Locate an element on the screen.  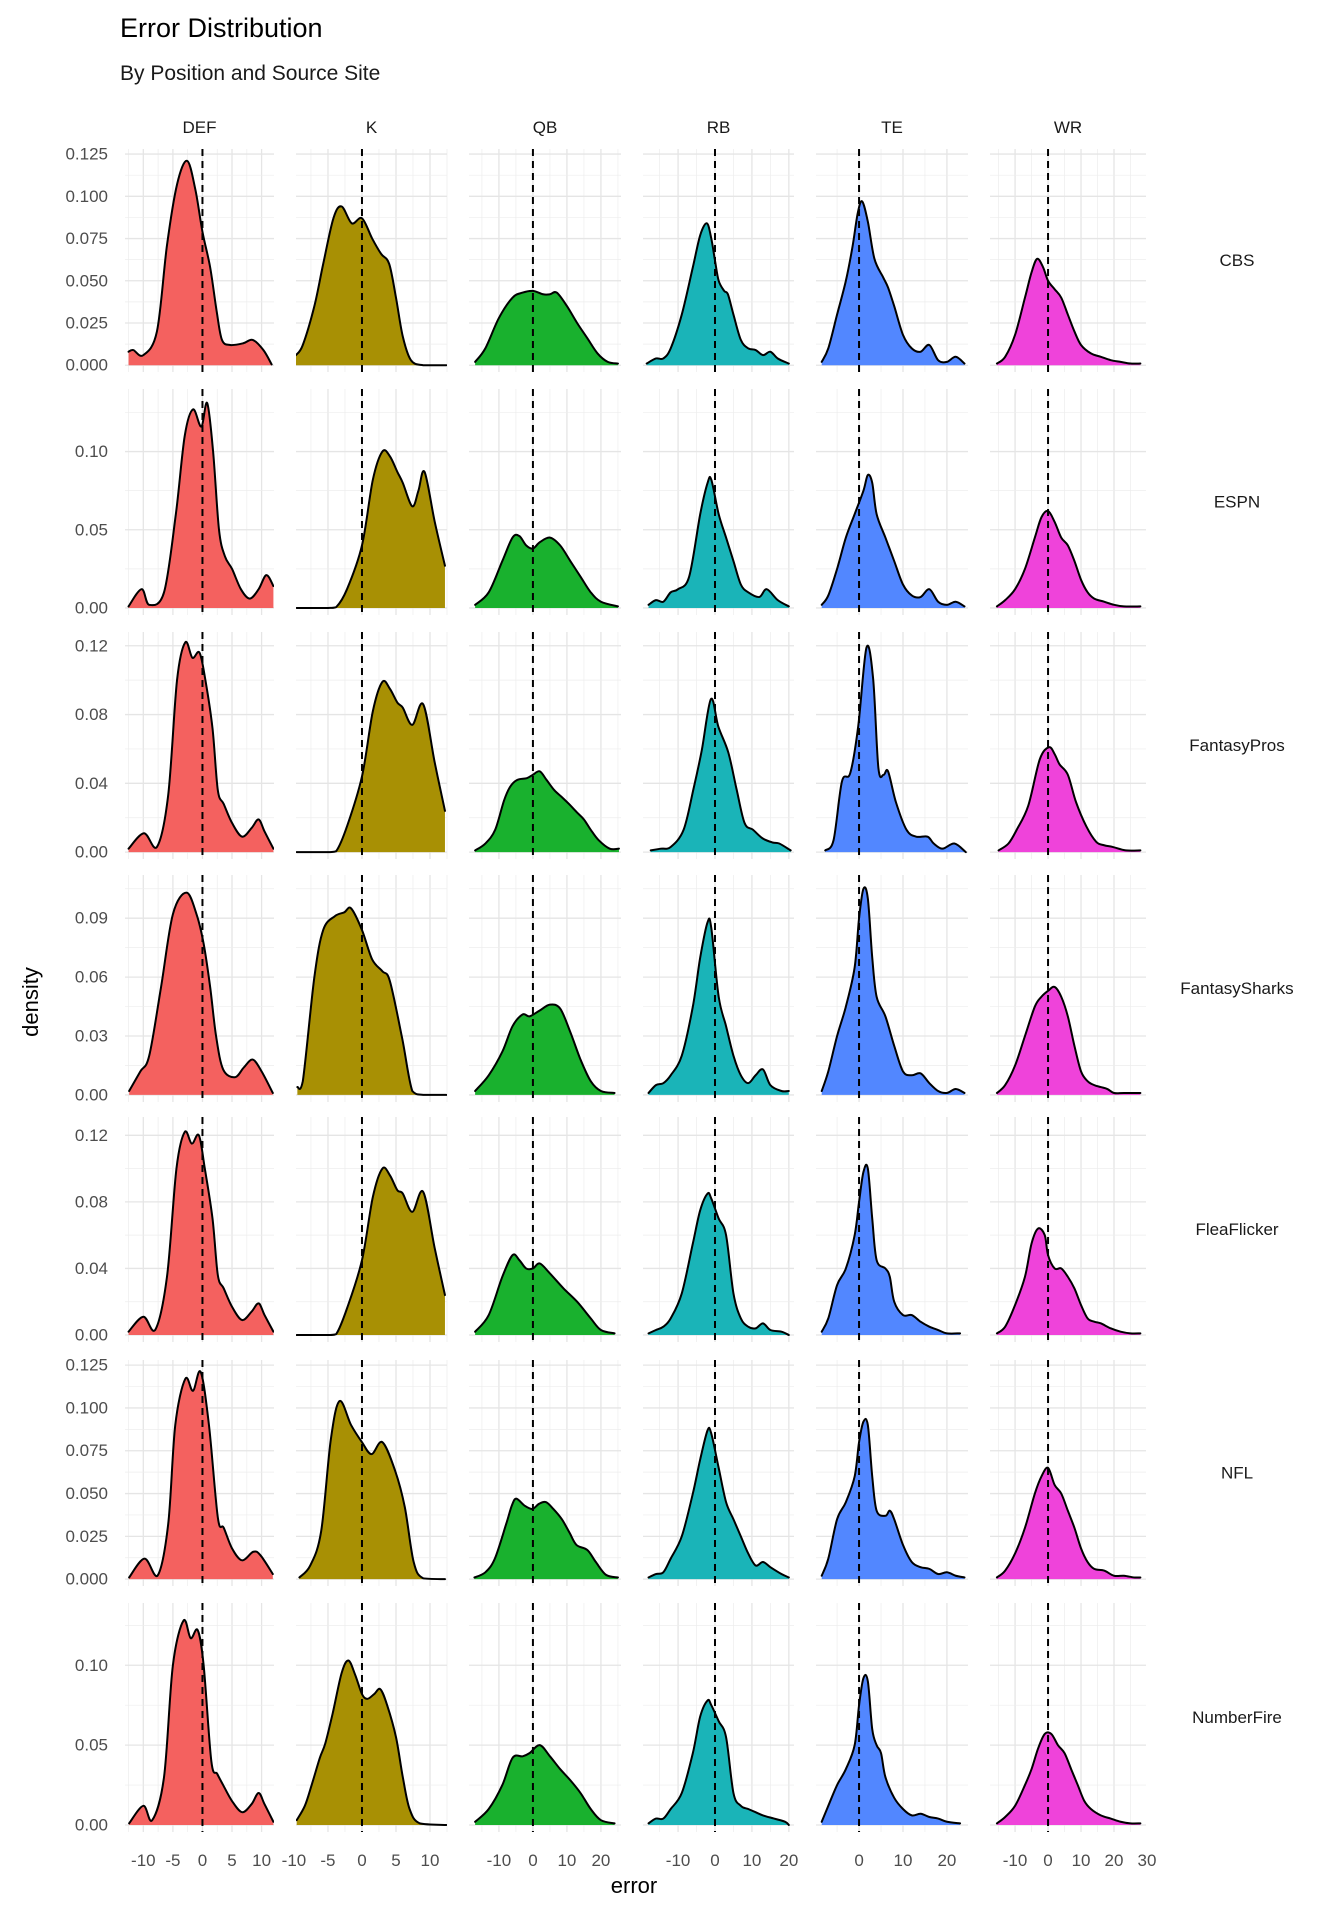
panel-FantasyPros-K is located at coordinates (372, 745).